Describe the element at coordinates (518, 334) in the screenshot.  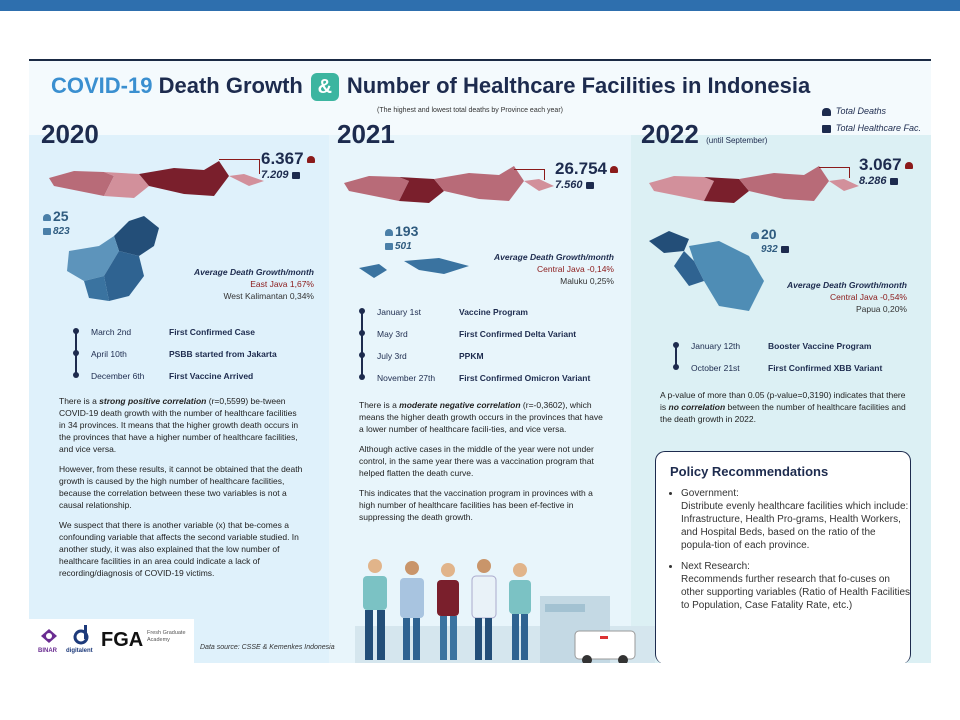
I see `timeline-event: First Confirmed Delta Variant` at that location.